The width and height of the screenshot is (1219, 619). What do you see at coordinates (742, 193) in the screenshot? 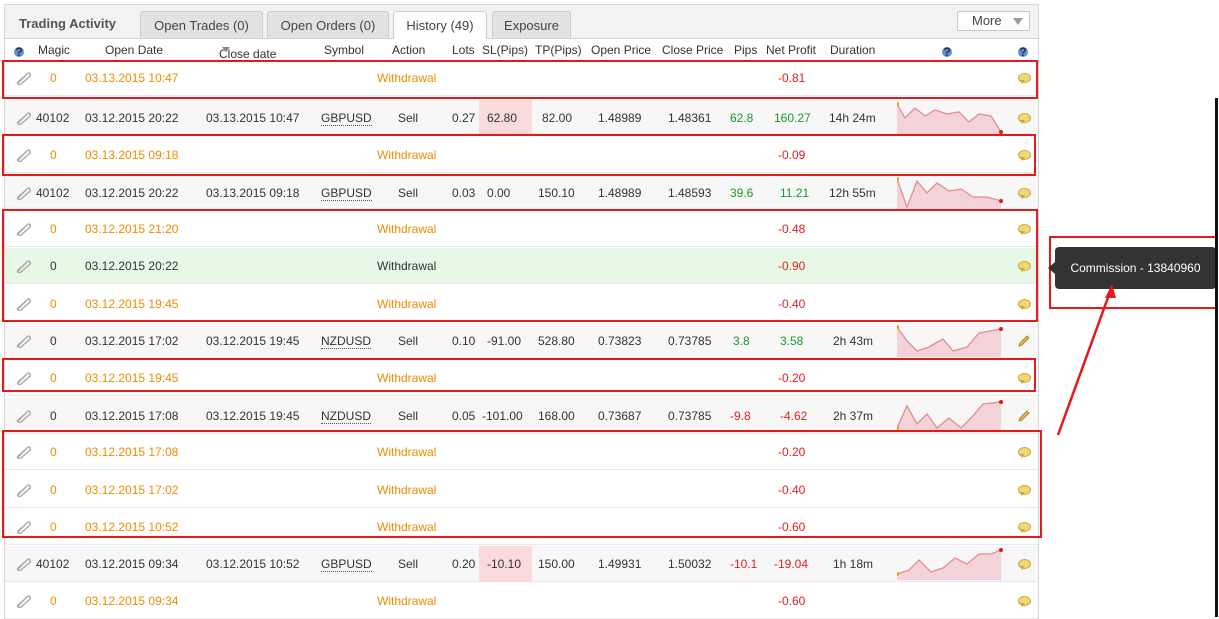
I see `pips-cell: 39.6` at bounding box center [742, 193].